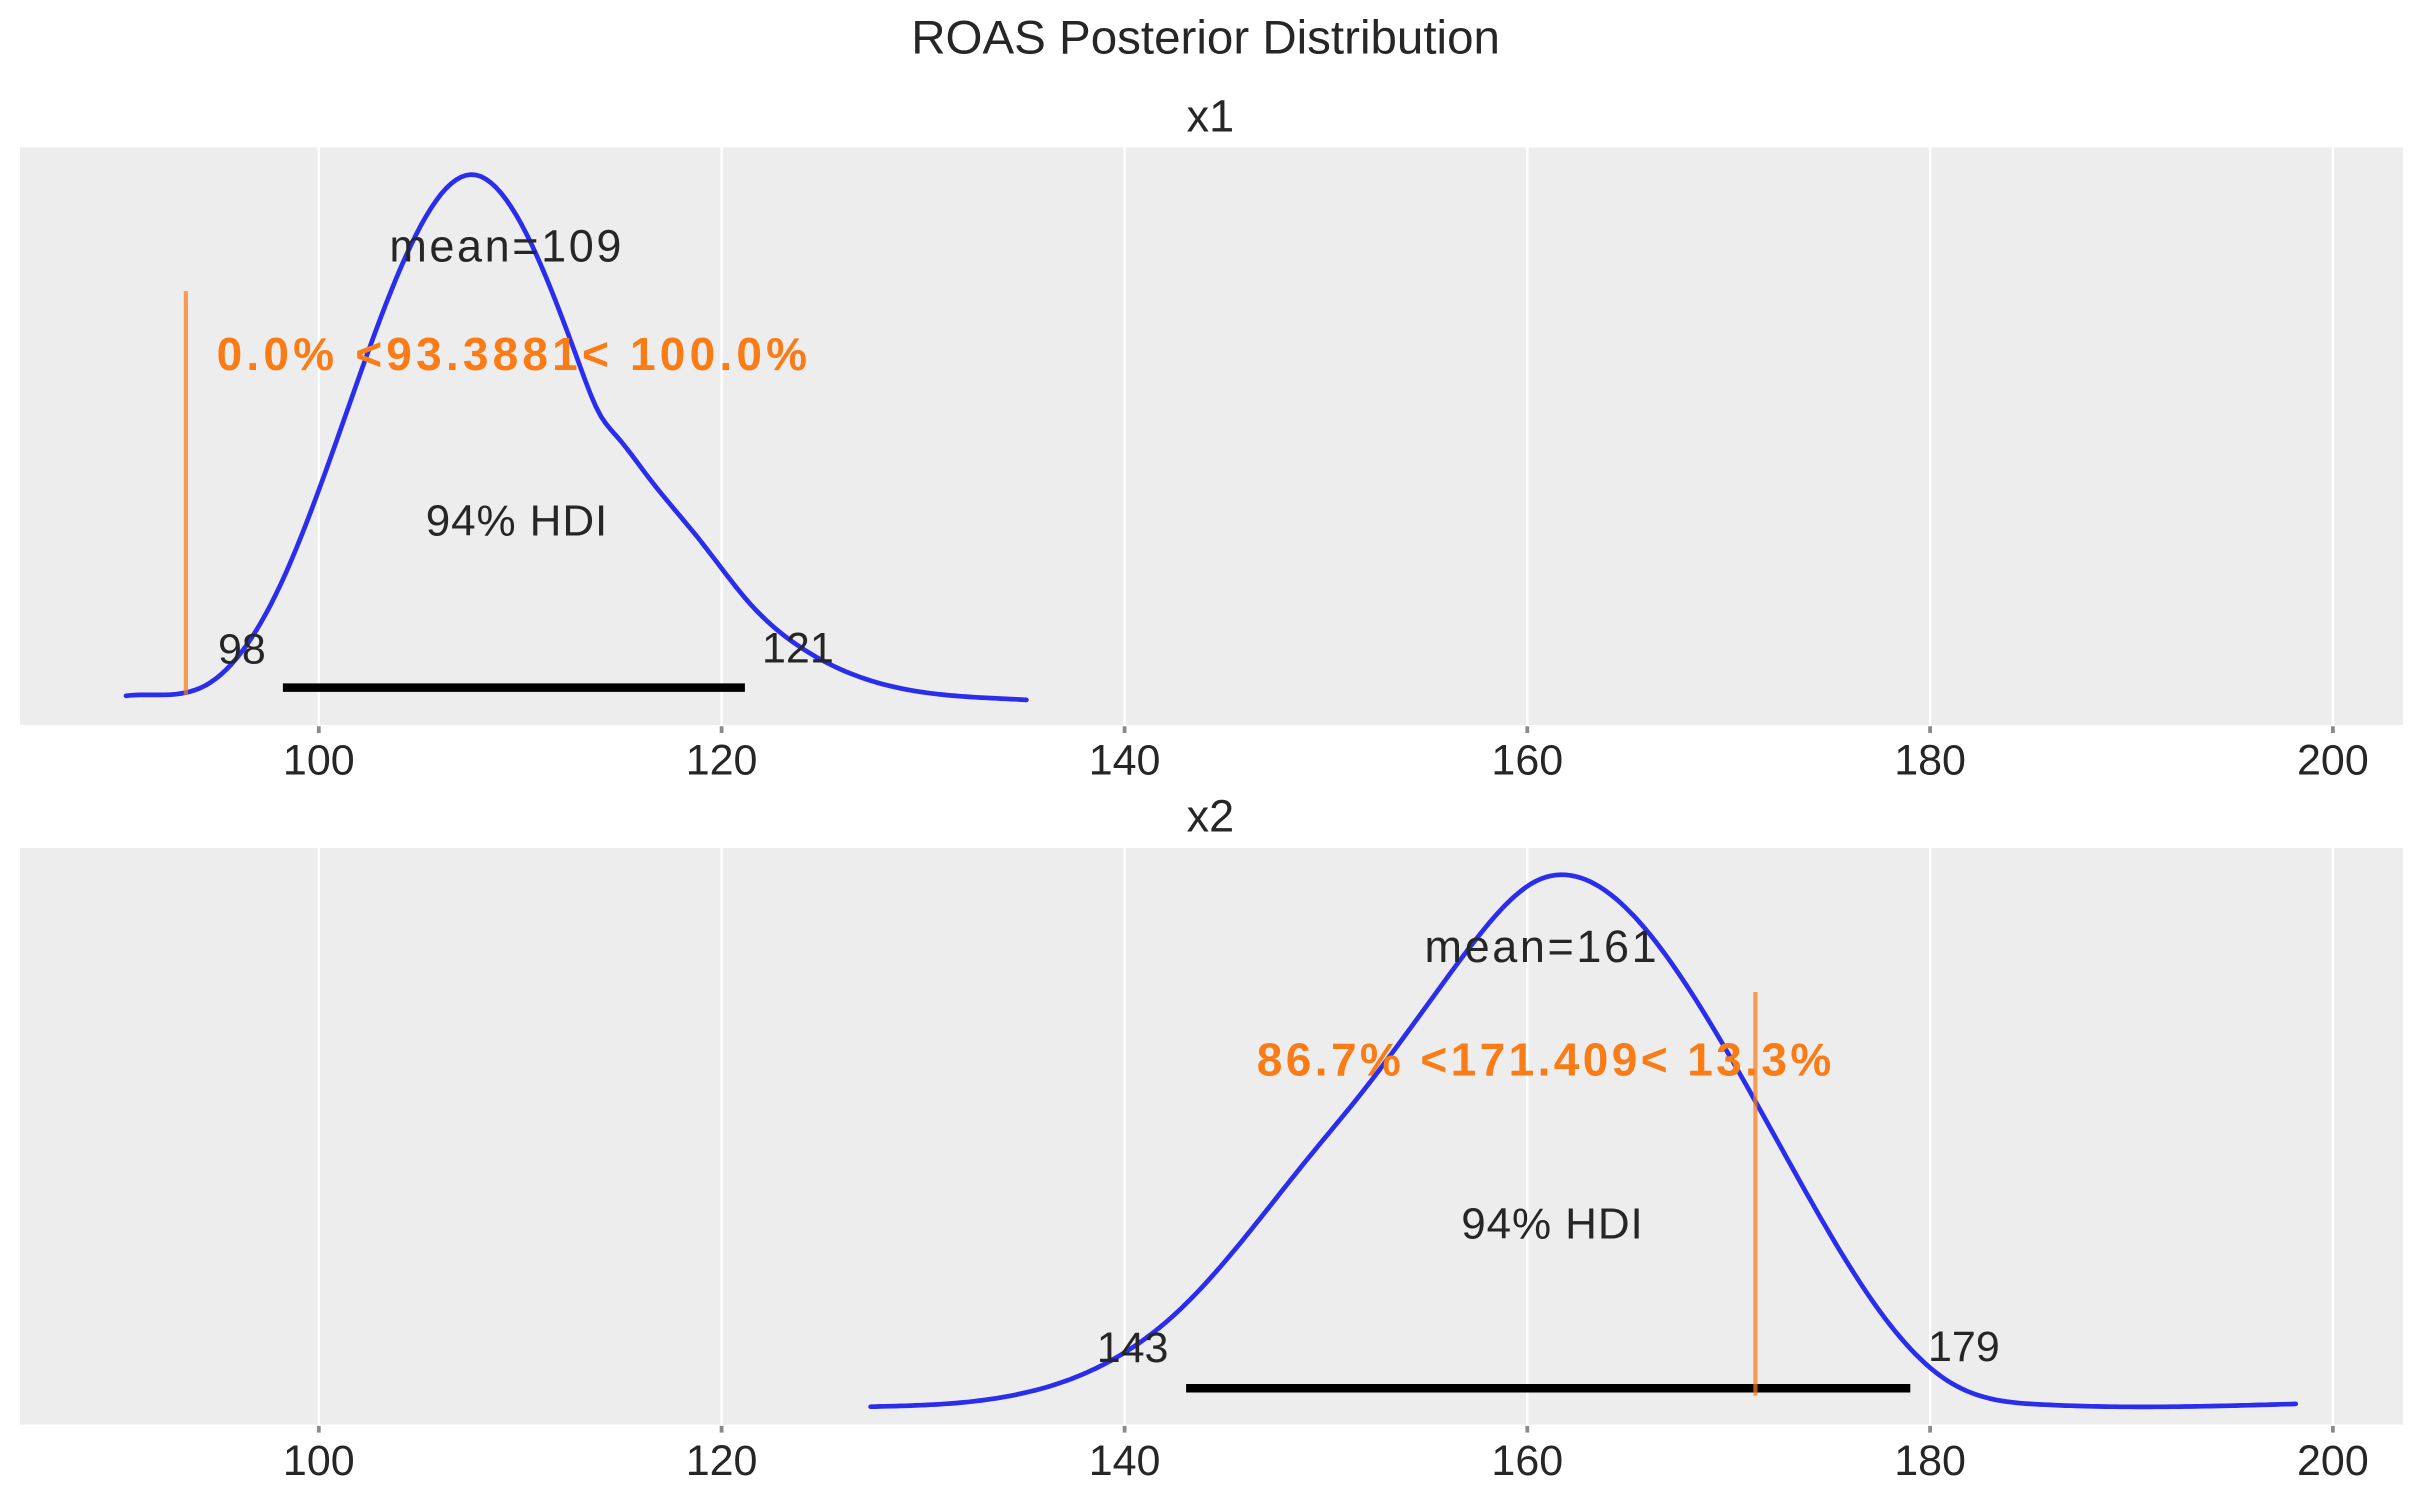  Describe the element at coordinates (1133, 1348) in the screenshot. I see `svg-text: 143` at that location.